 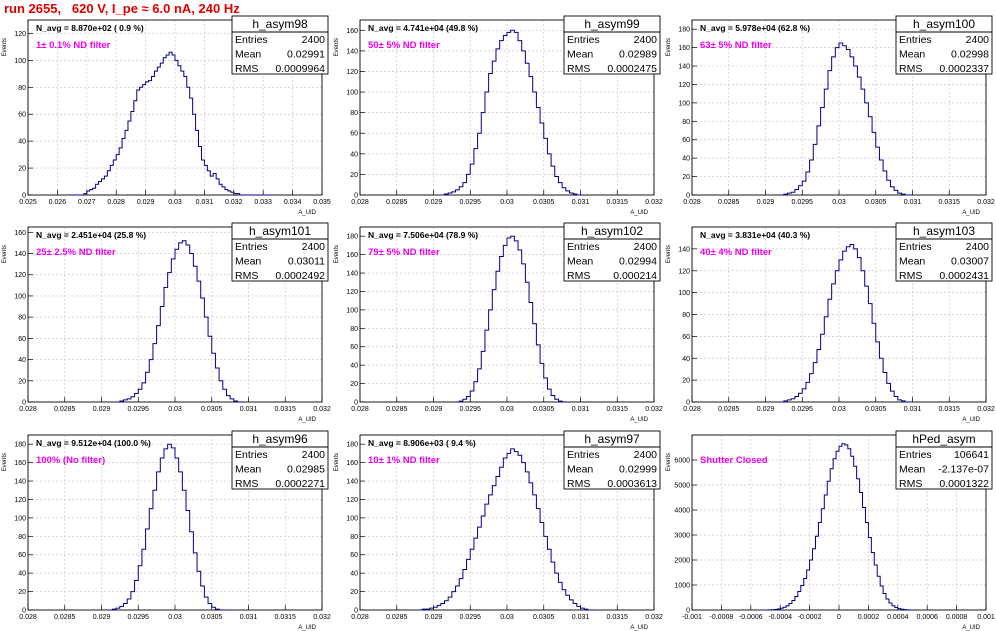 I want to click on filter-label: 1± 0.1% ND filter, so click(x=73, y=45).